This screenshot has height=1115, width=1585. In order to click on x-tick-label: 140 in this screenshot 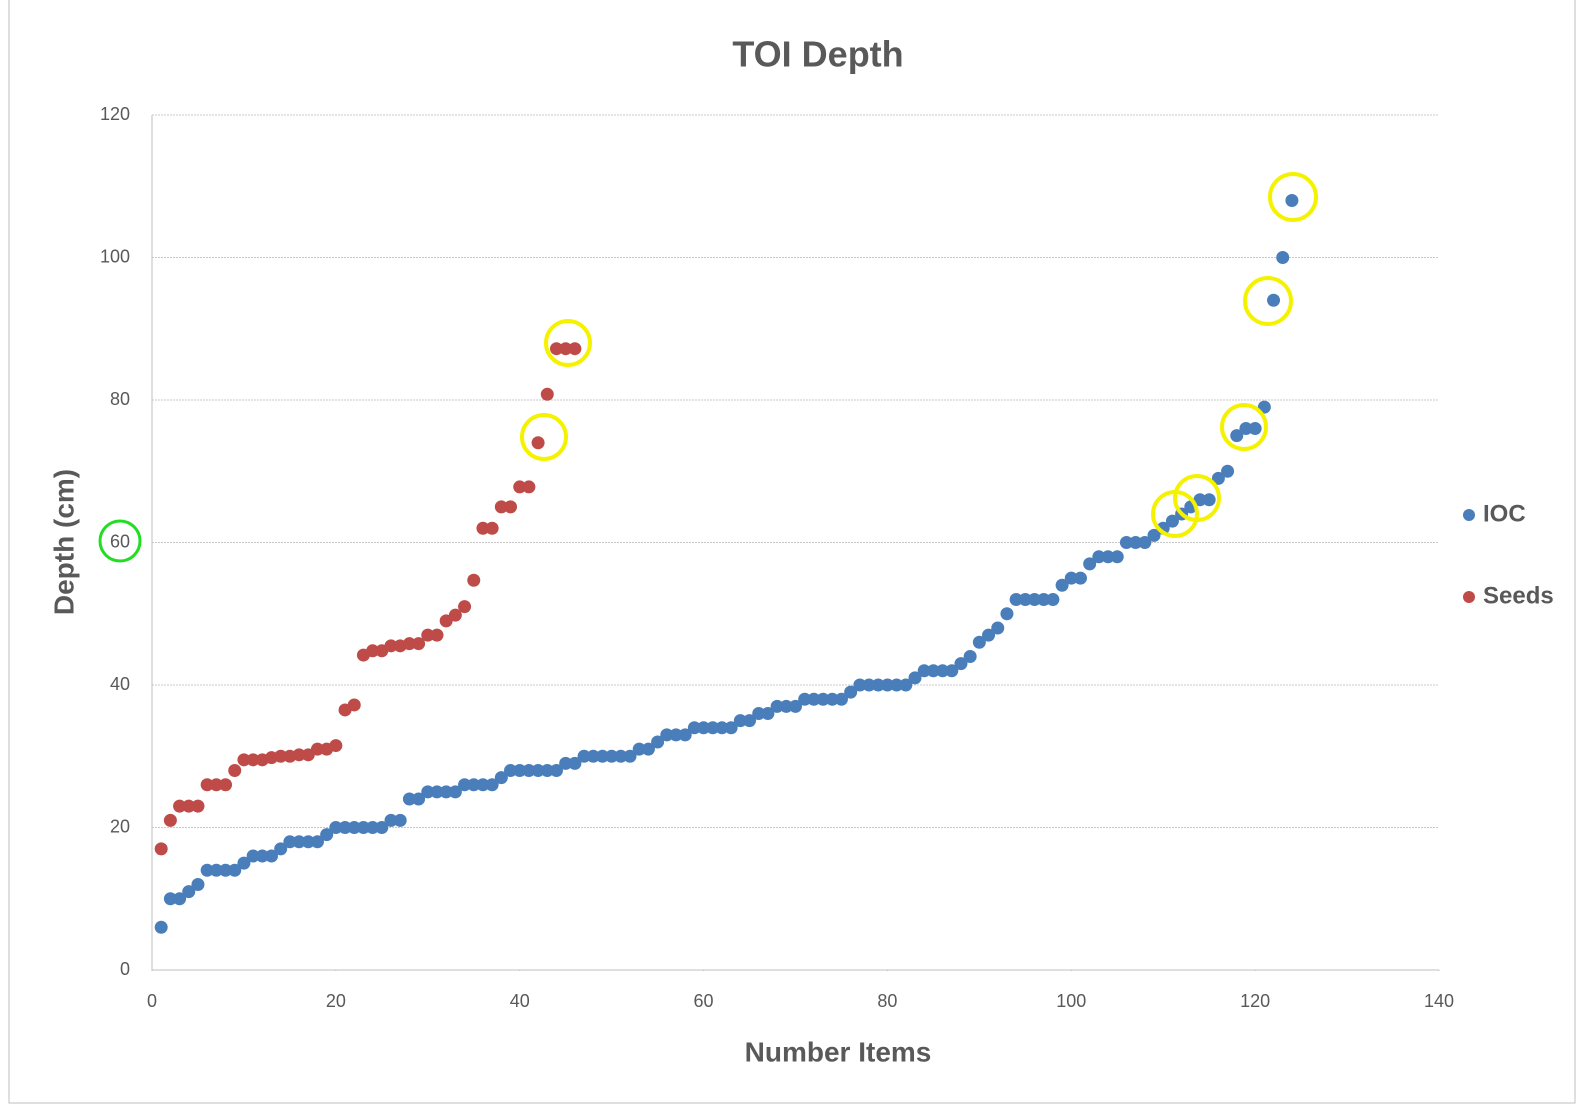, I will do `click(1439, 1001)`.